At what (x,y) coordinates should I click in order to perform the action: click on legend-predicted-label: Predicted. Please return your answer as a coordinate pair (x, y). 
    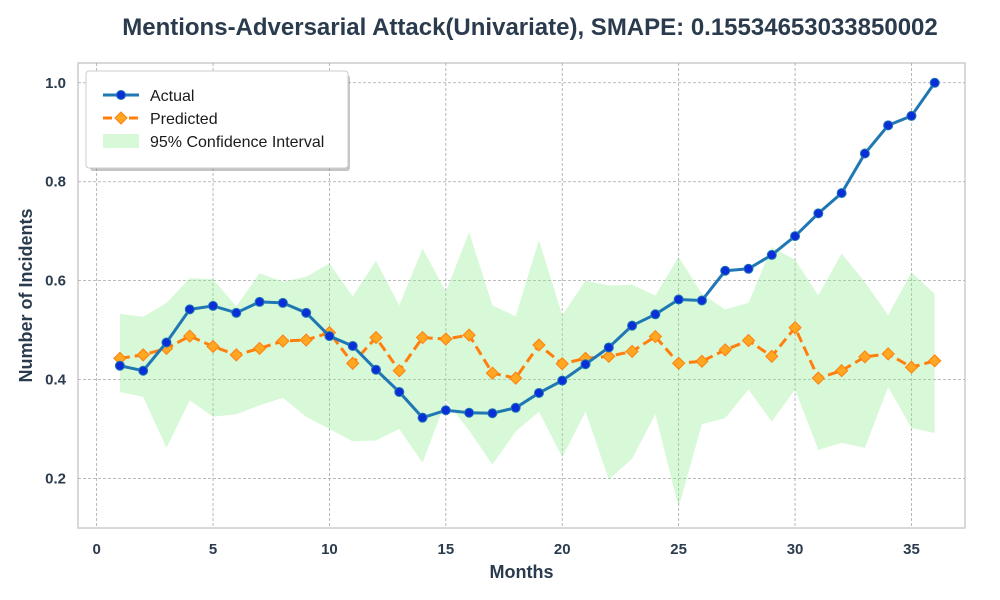
    Looking at the image, I should click on (184, 119).